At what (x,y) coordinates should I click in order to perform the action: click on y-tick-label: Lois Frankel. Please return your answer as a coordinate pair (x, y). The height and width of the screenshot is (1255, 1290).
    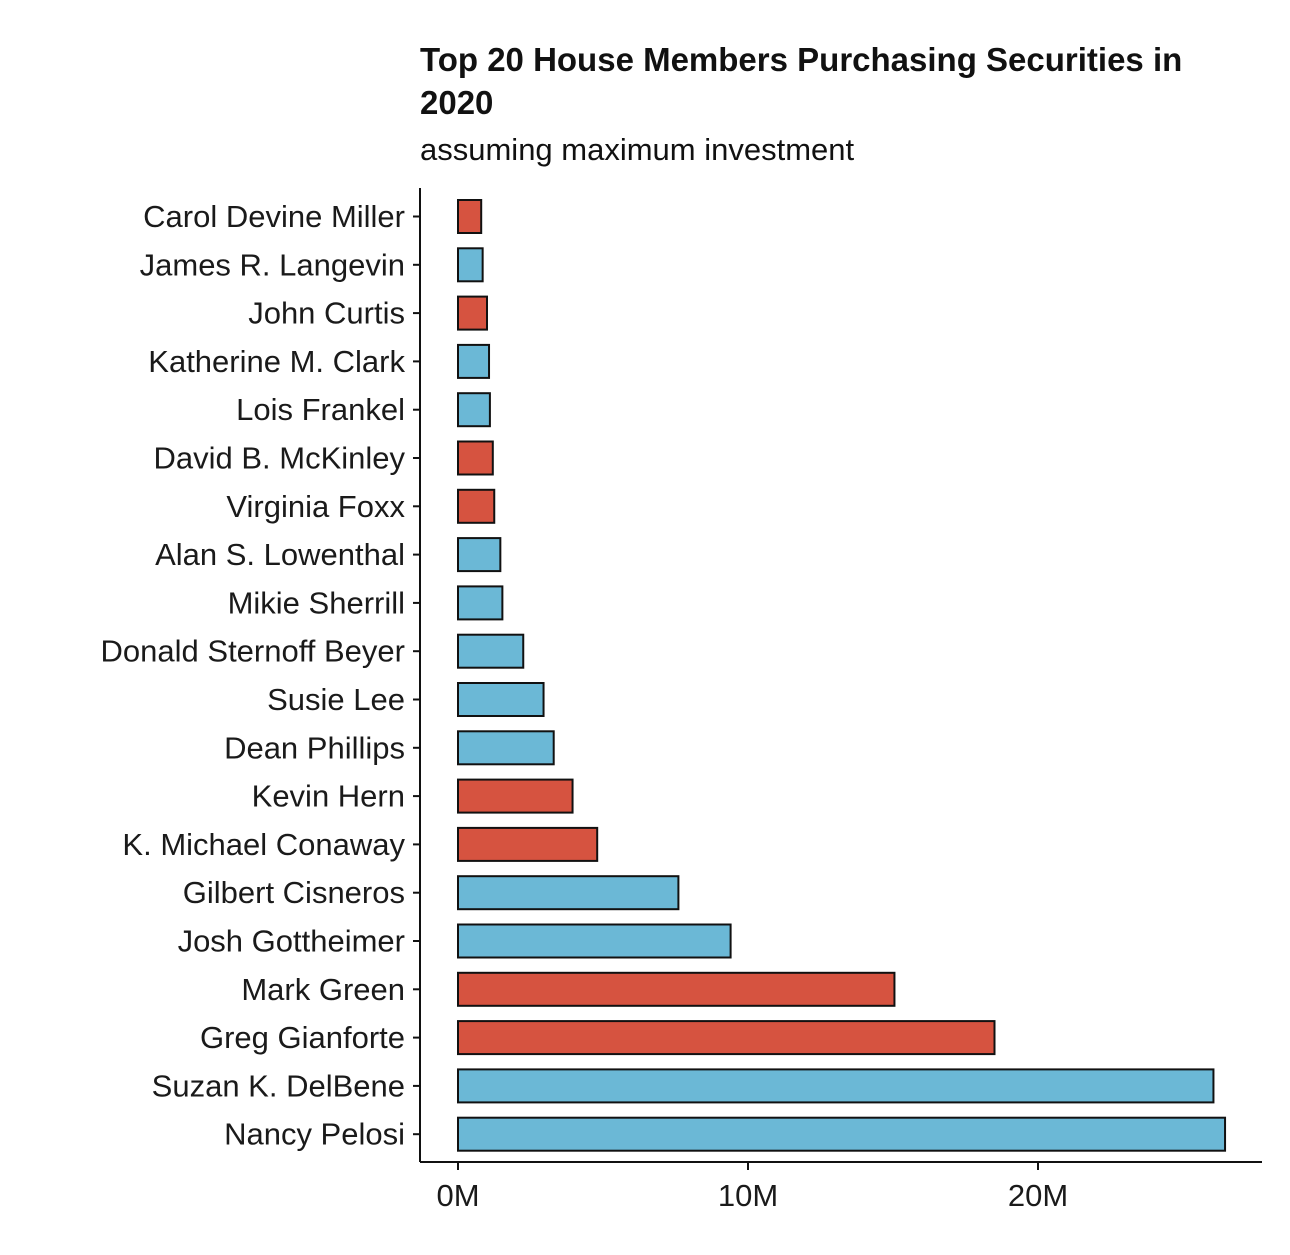
    Looking at the image, I should click on (320, 409).